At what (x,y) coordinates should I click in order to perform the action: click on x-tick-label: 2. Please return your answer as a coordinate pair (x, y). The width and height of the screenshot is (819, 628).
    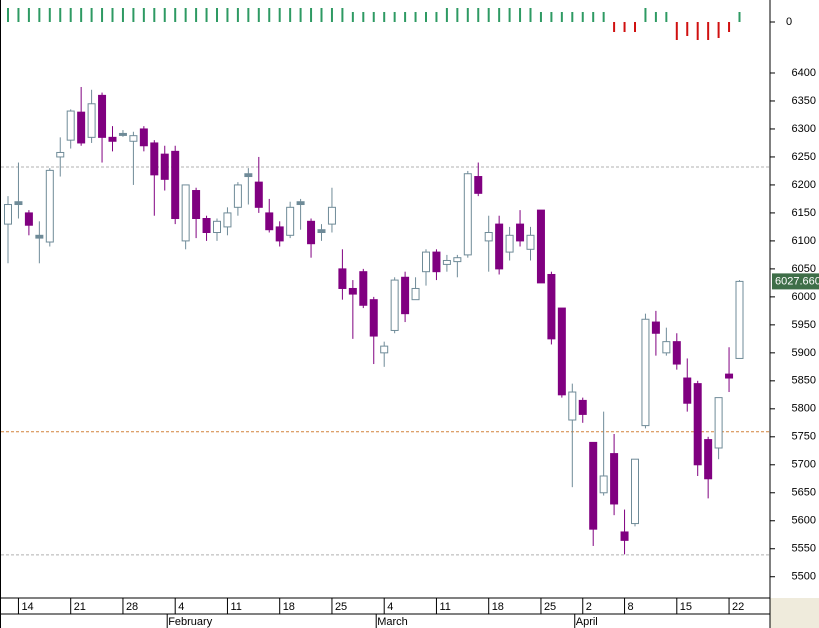
    Looking at the image, I should click on (589, 607).